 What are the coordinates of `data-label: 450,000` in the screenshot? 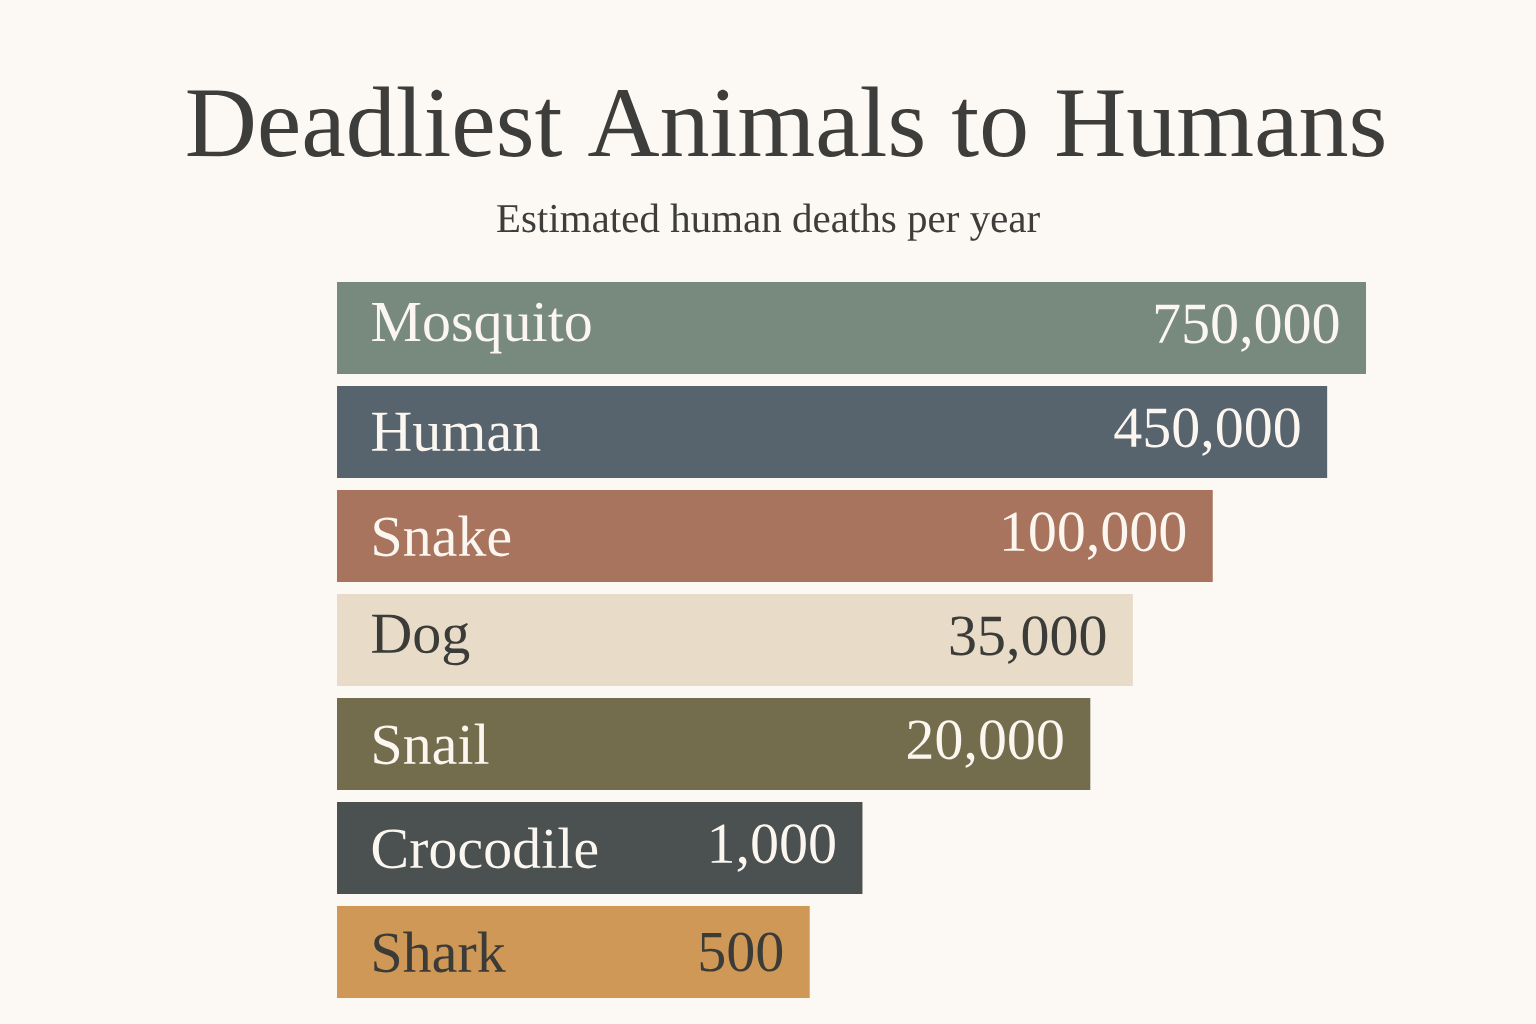 It's located at (1207, 432).